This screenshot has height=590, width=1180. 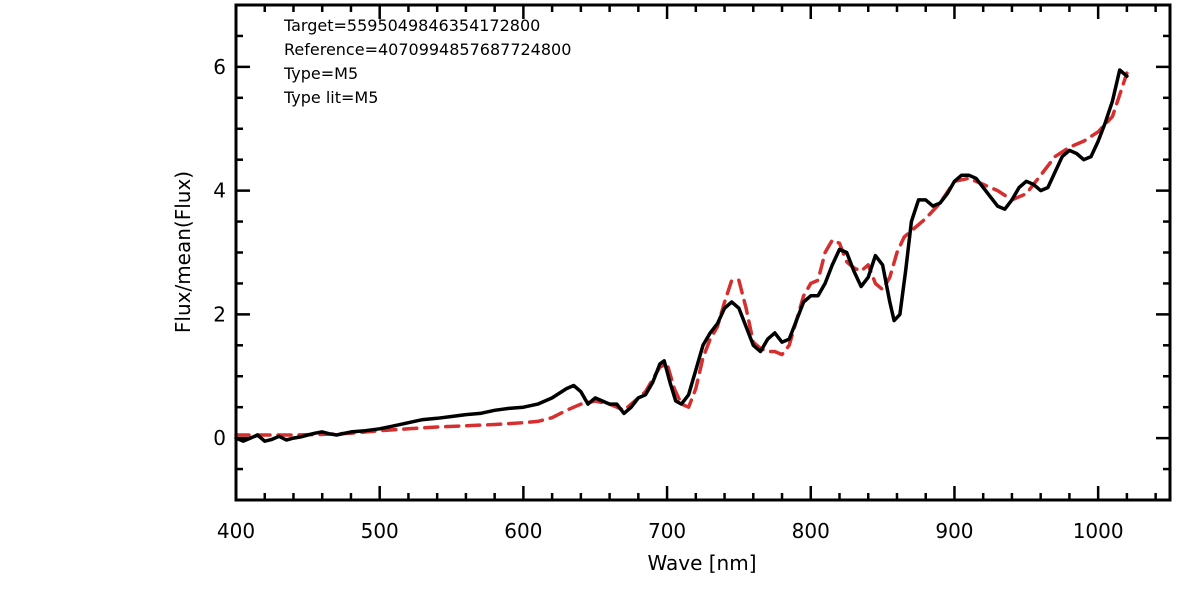 I want to click on annotation-reference: Reference=4070994857687724800, so click(x=427, y=49).